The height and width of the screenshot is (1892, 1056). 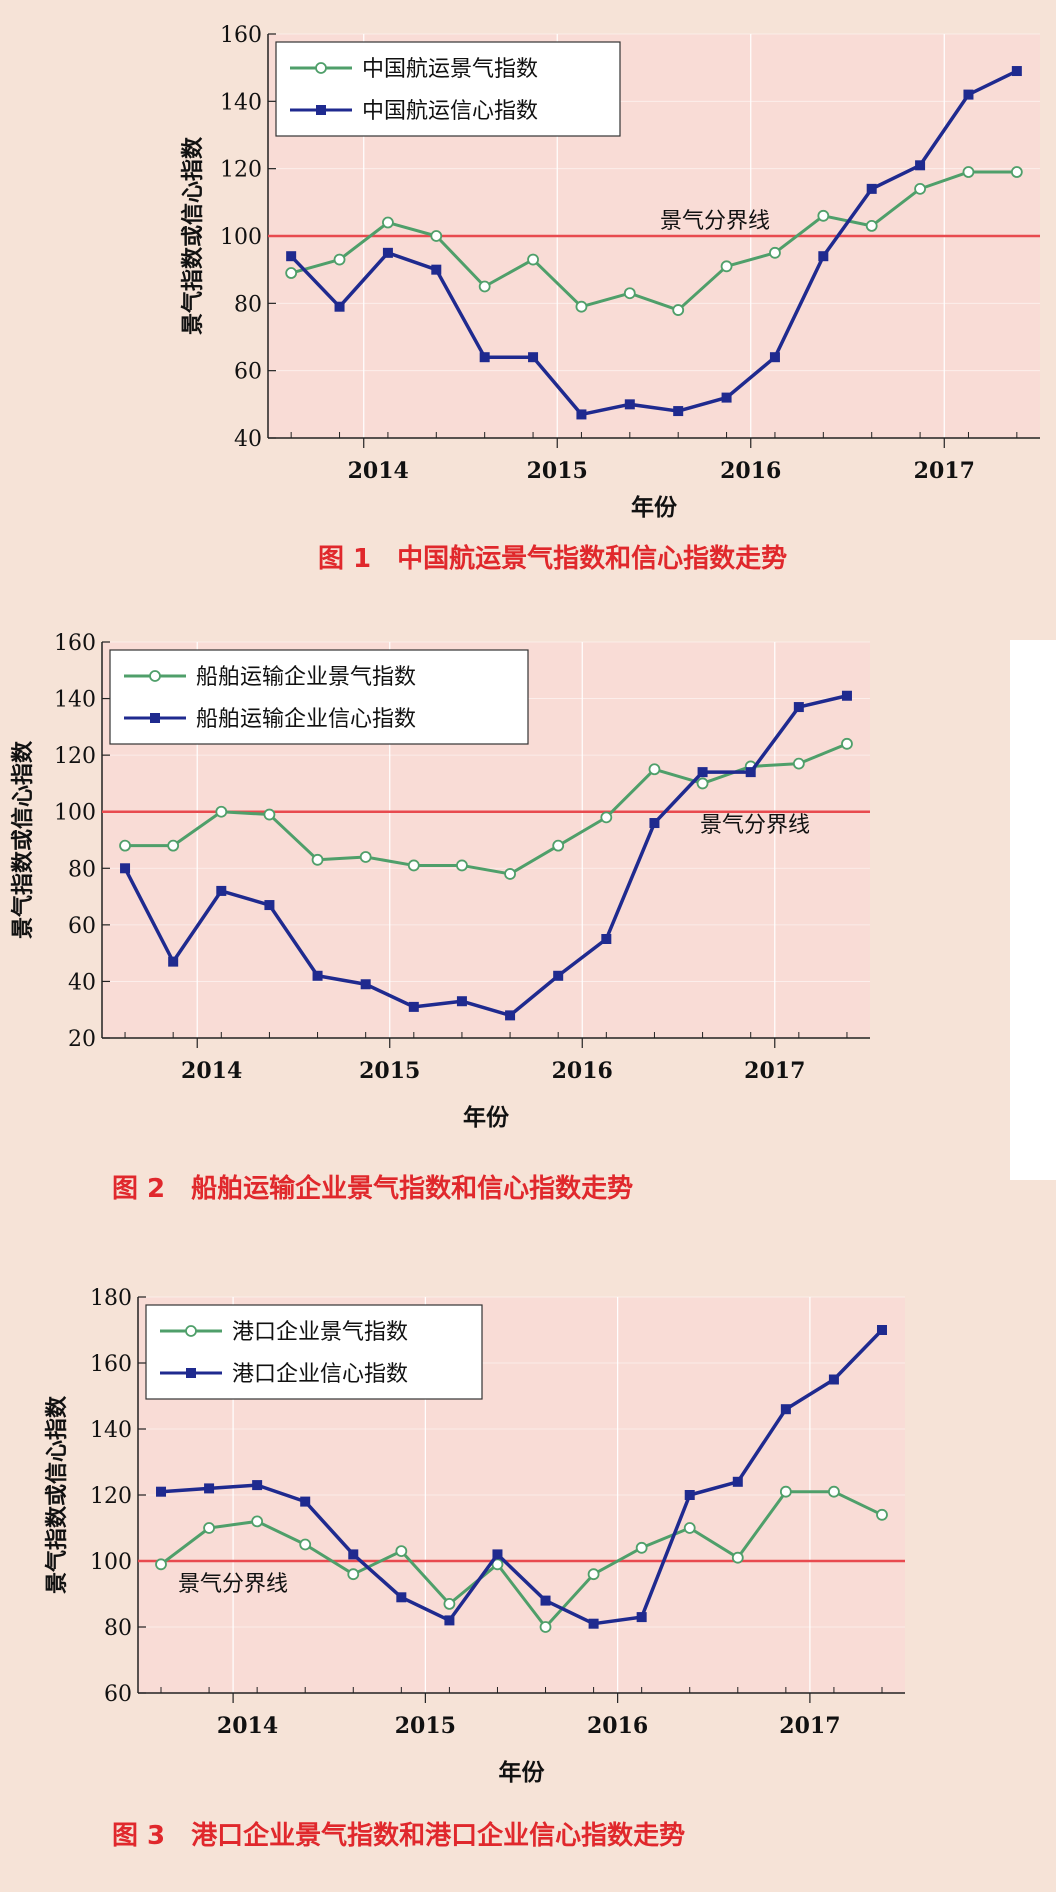 I want to click on y-tick-label: 180, so click(x=111, y=1298).